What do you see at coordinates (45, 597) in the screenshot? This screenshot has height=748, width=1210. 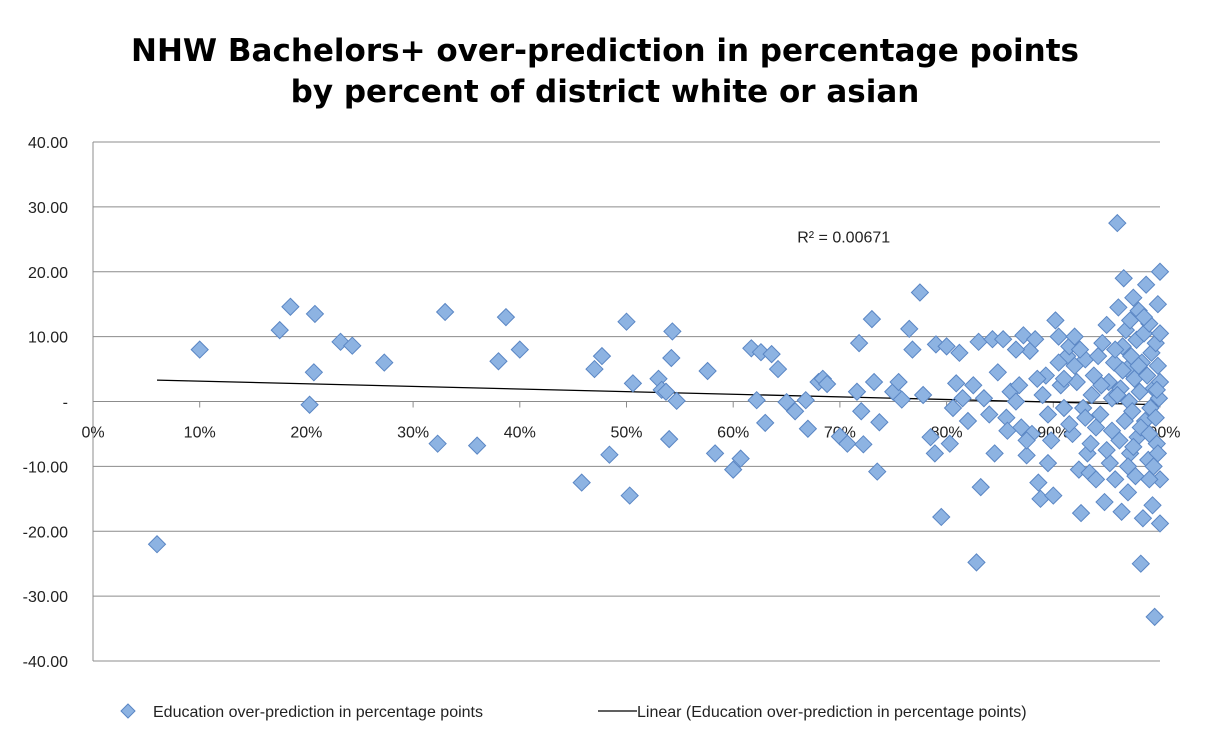 I see `y-tick-label-7: -30.00` at bounding box center [45, 597].